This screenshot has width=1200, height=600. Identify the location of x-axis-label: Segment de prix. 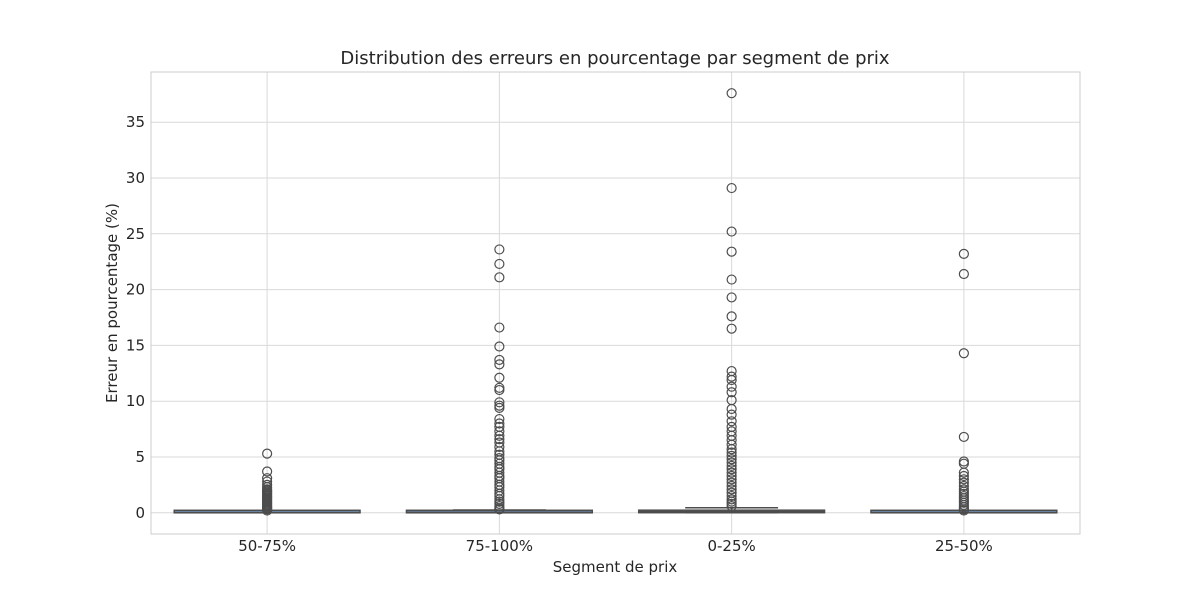
(615, 567).